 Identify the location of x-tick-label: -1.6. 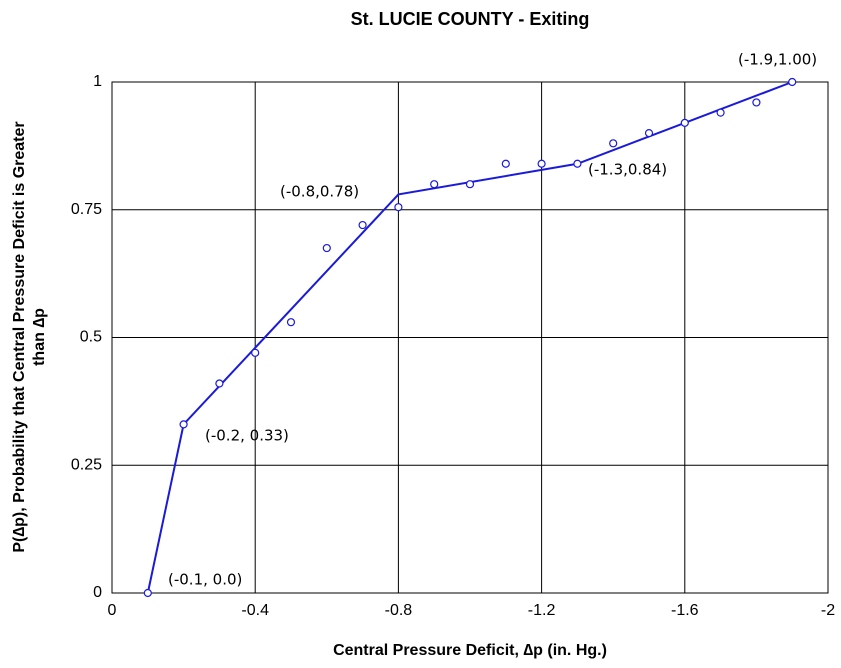
(685, 610).